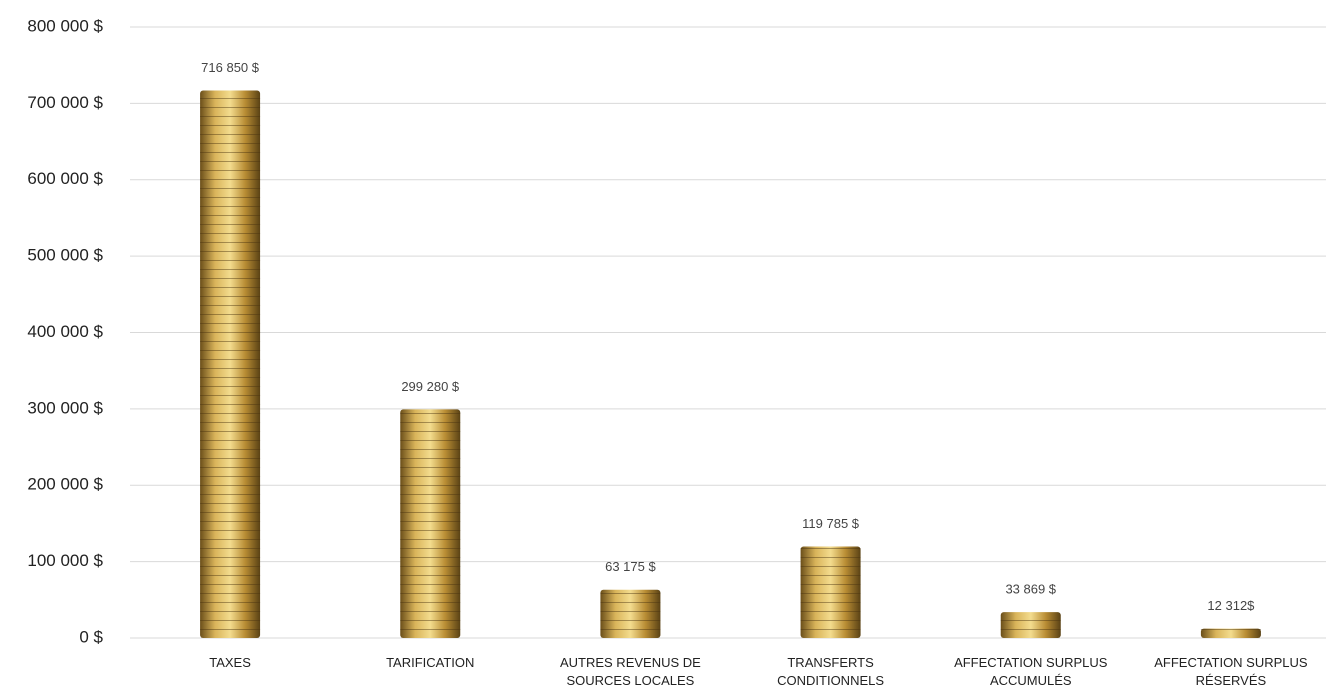  Describe the element at coordinates (65, 560) in the screenshot. I see `y-tick-label: 100 000 $` at that location.